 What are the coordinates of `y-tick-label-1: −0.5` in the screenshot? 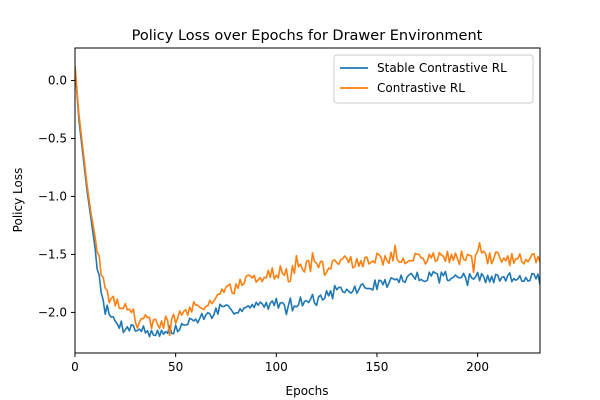 It's located at (52, 138).